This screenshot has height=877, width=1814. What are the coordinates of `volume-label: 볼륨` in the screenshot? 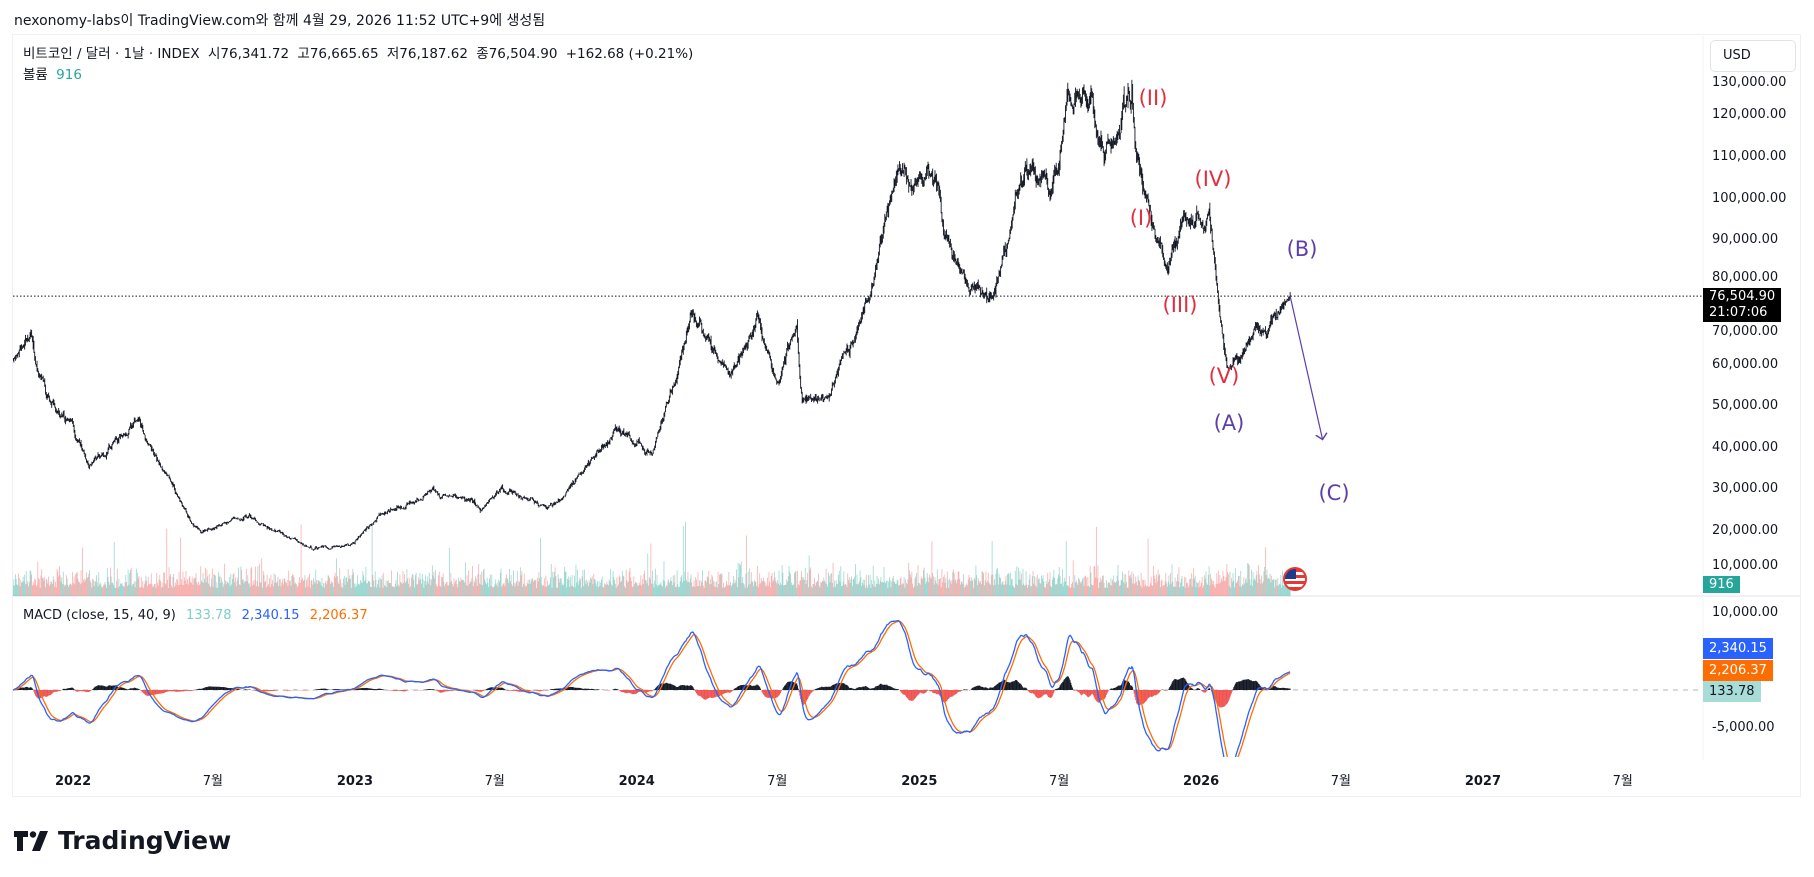 It's located at (35, 75).